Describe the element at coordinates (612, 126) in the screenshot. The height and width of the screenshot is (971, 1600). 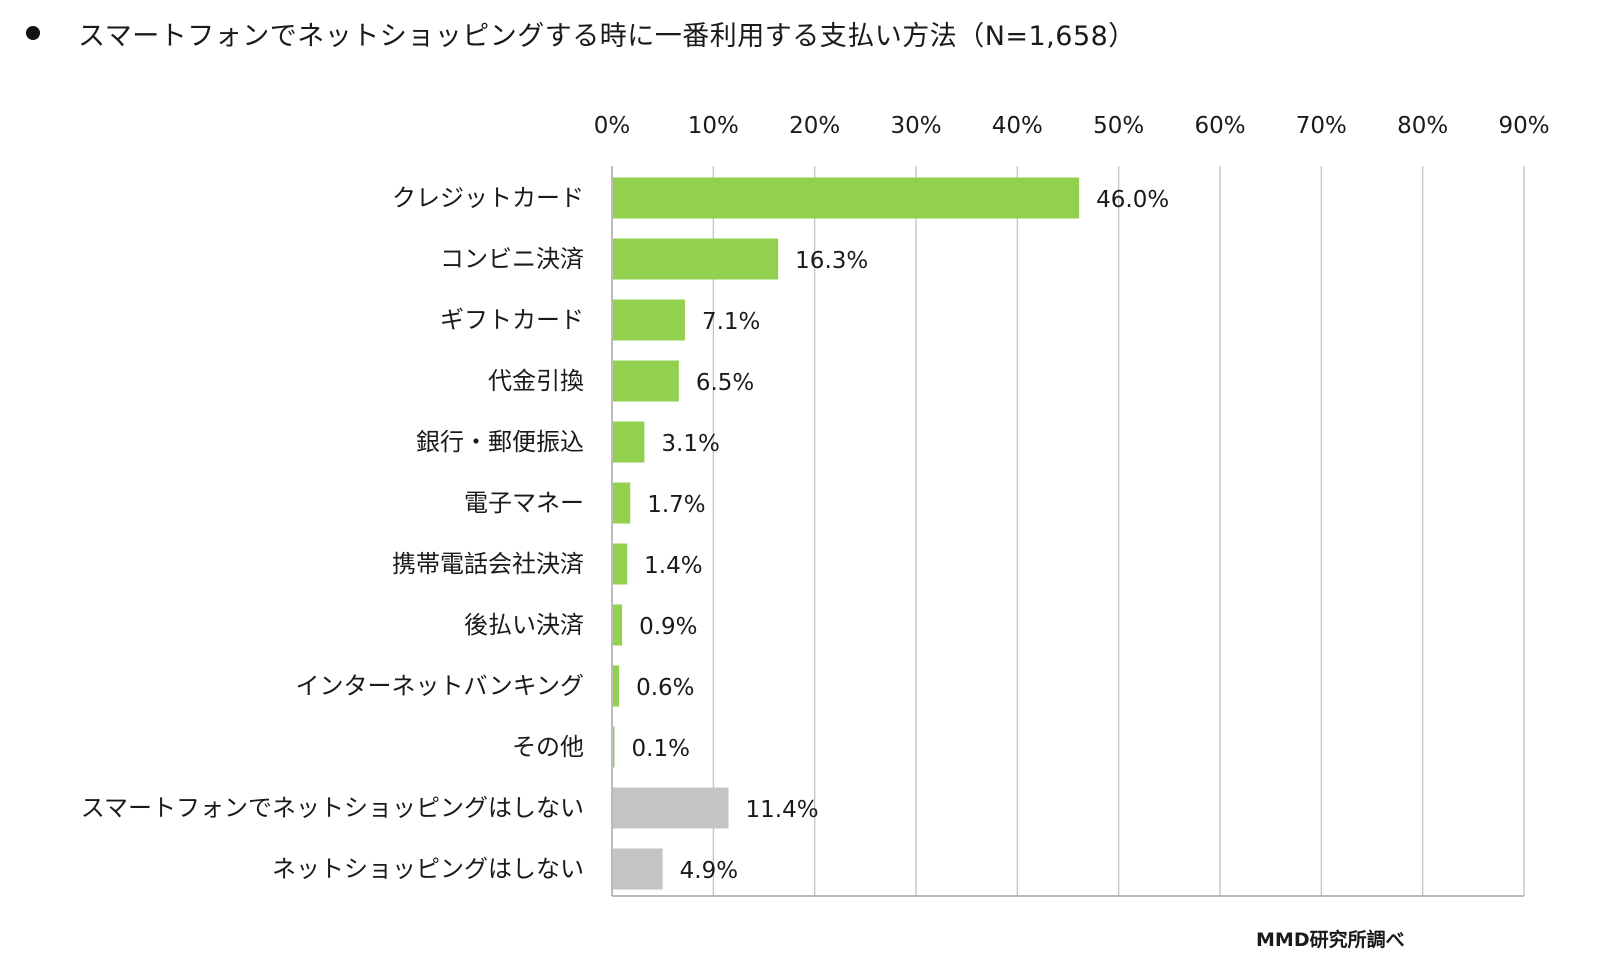
I see `x-tick-label: 0%` at that location.